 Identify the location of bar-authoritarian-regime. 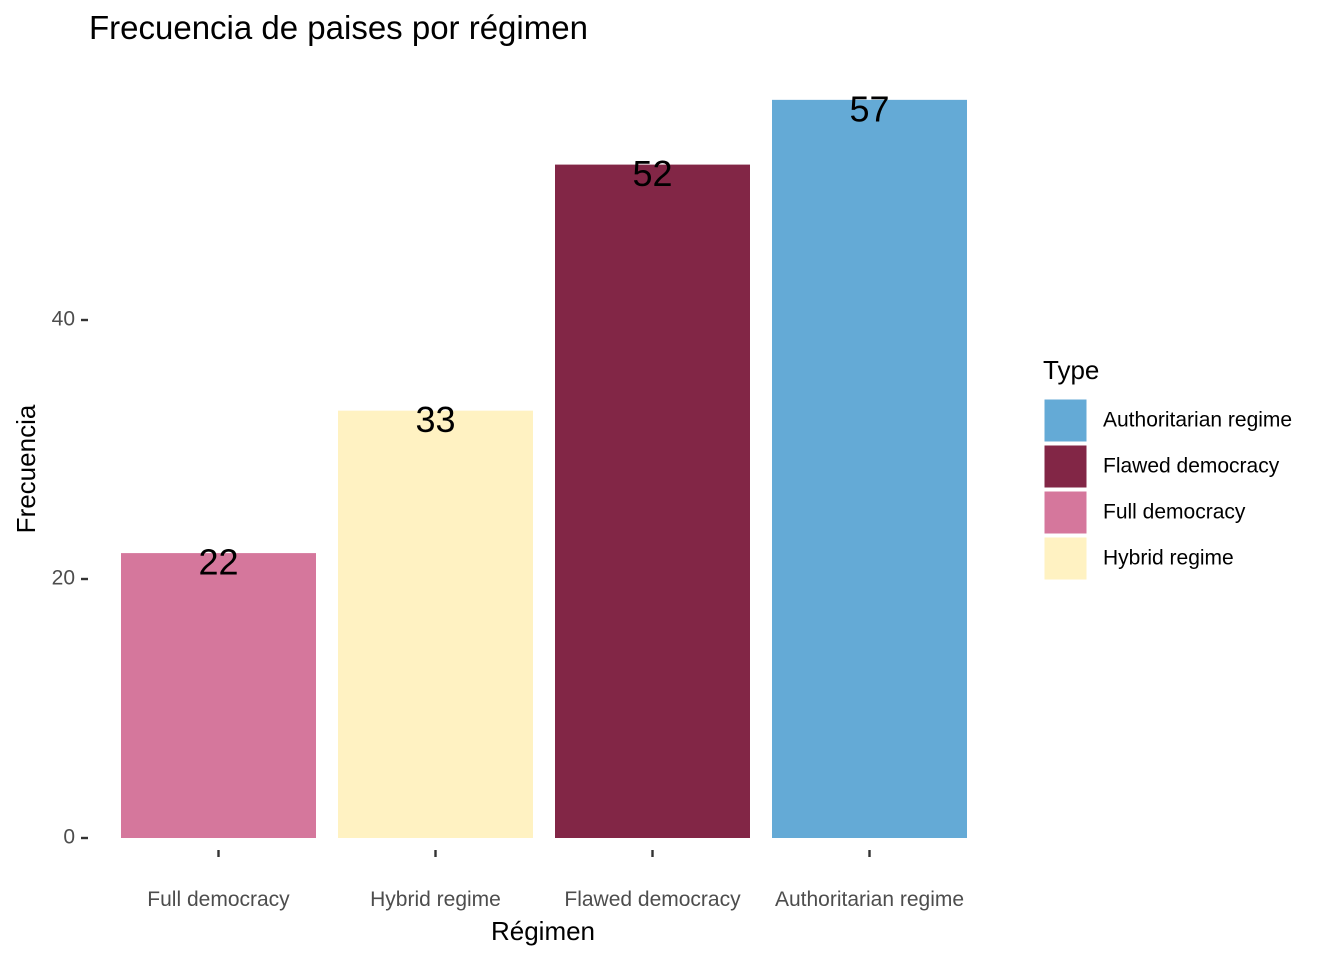
(869, 469).